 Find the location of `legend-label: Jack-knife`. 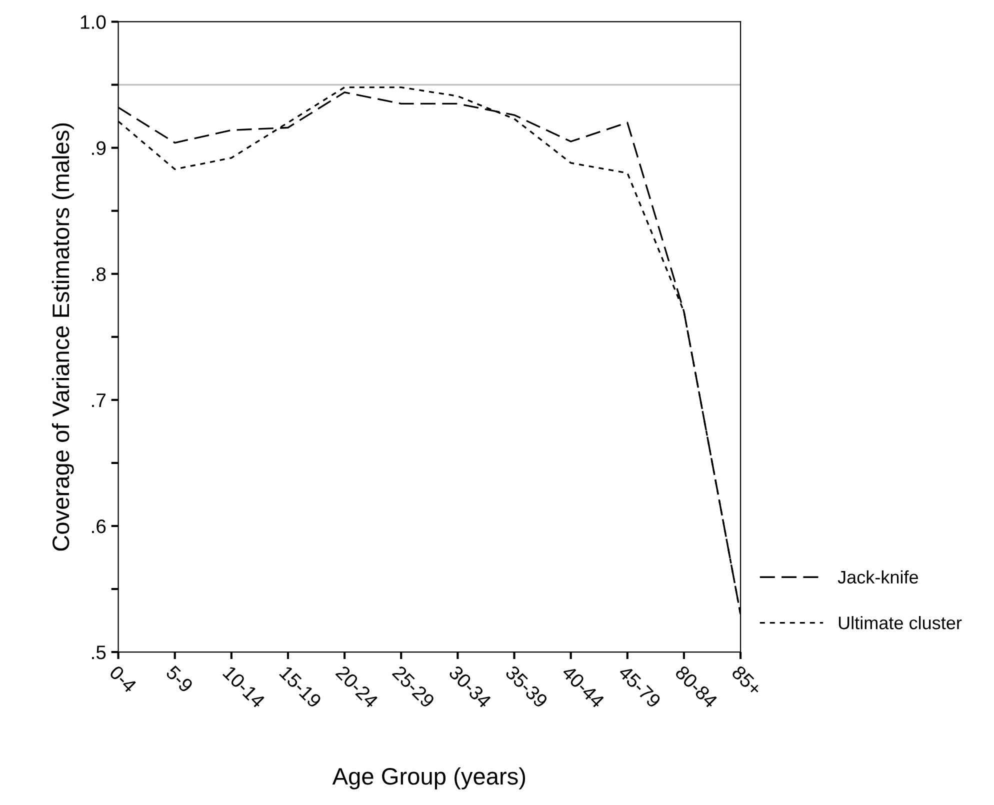

legend-label: Jack-knife is located at coordinates (878, 577).